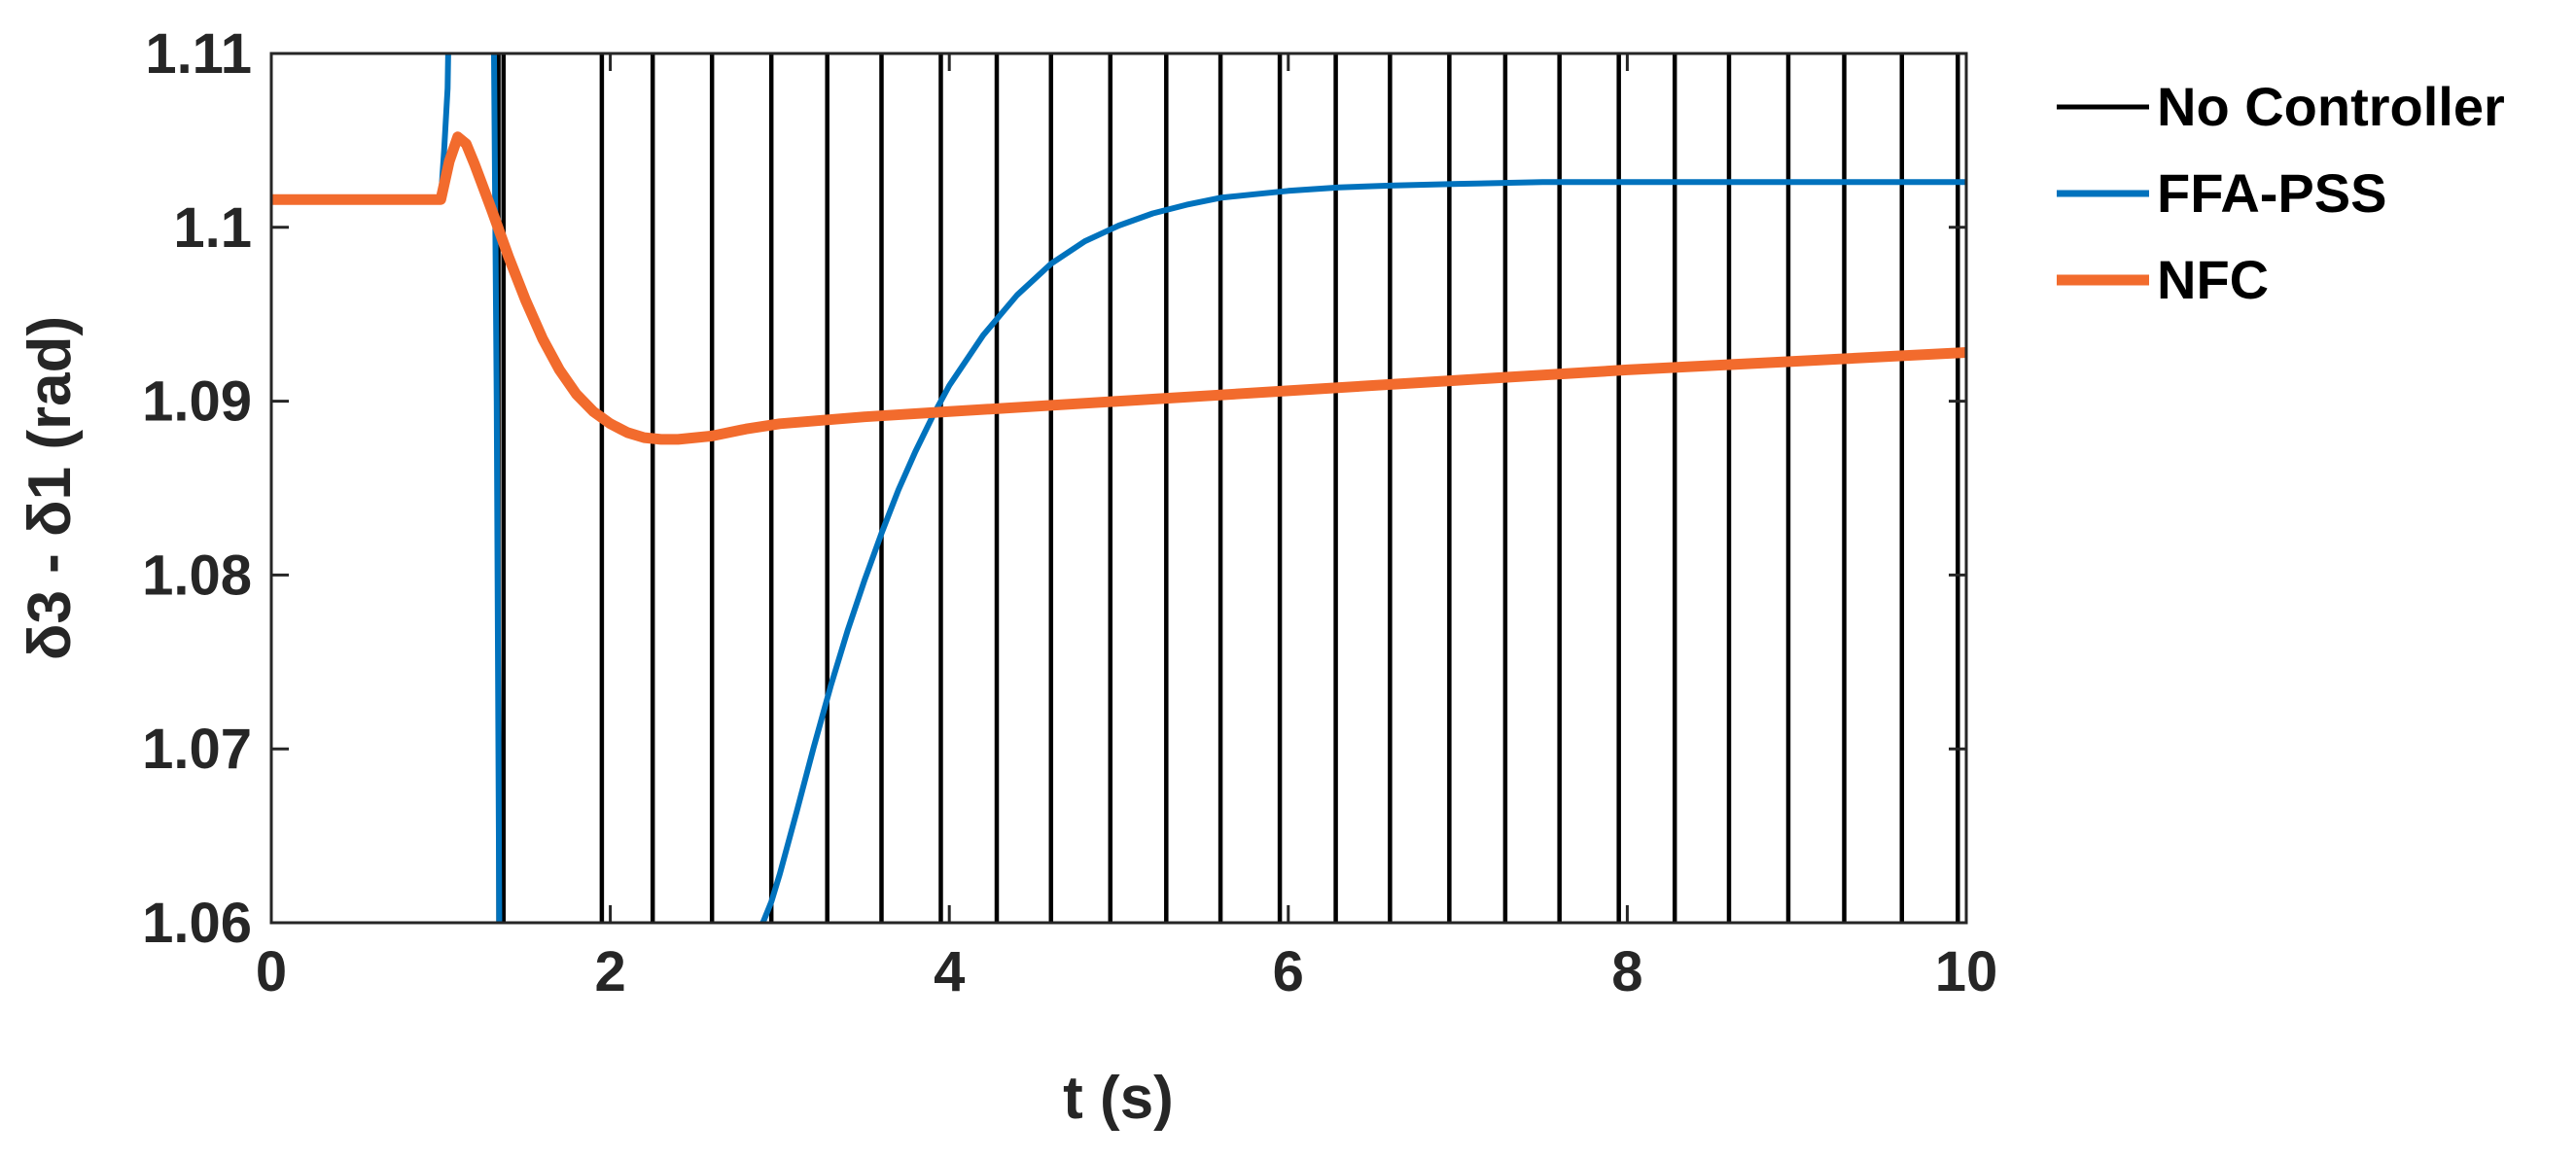  I want to click on x-tick-label-0: 0, so click(272, 971).